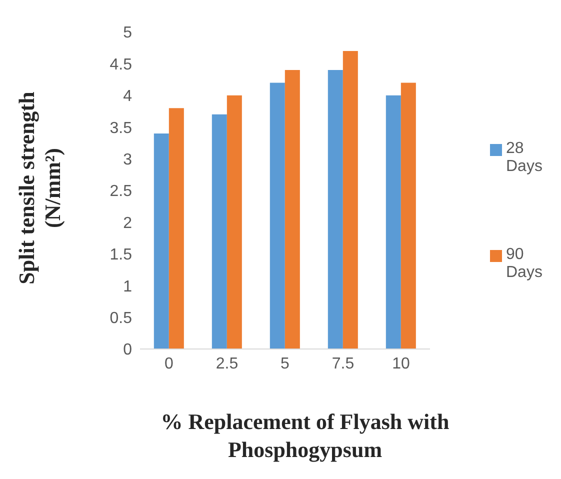 The image size is (561, 479). I want to click on y-tick-label: 2.5, so click(121, 191).